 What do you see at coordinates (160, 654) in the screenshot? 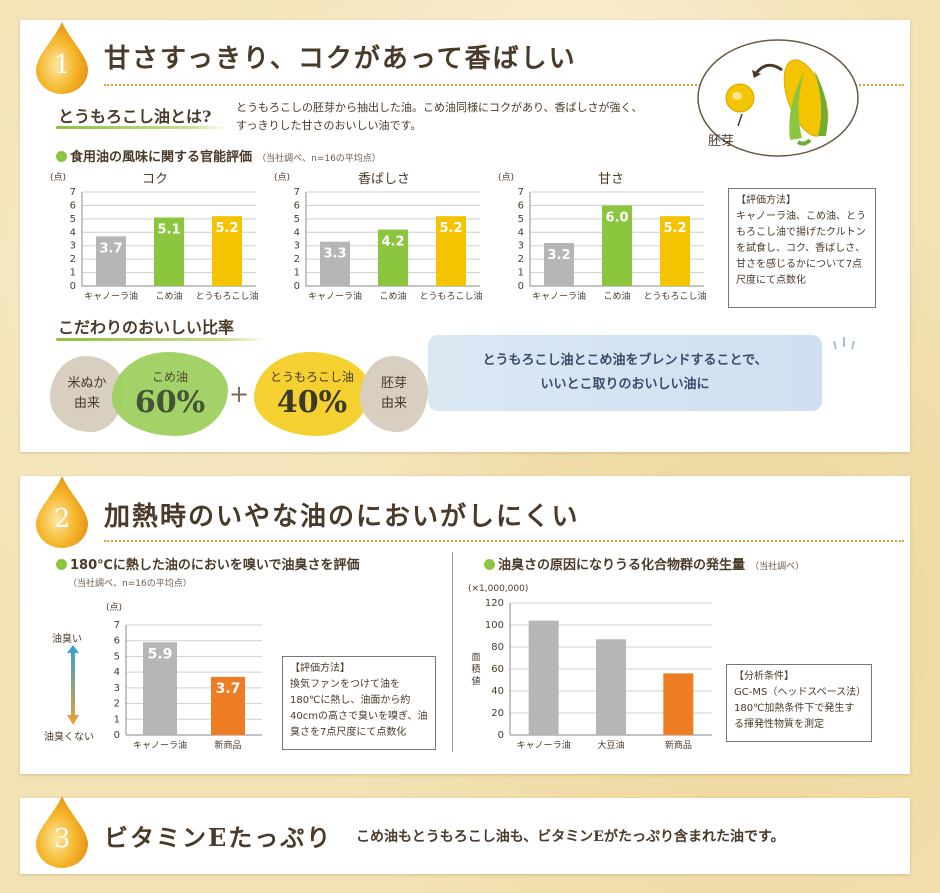
I see `bar-value-label: 5.9` at bounding box center [160, 654].